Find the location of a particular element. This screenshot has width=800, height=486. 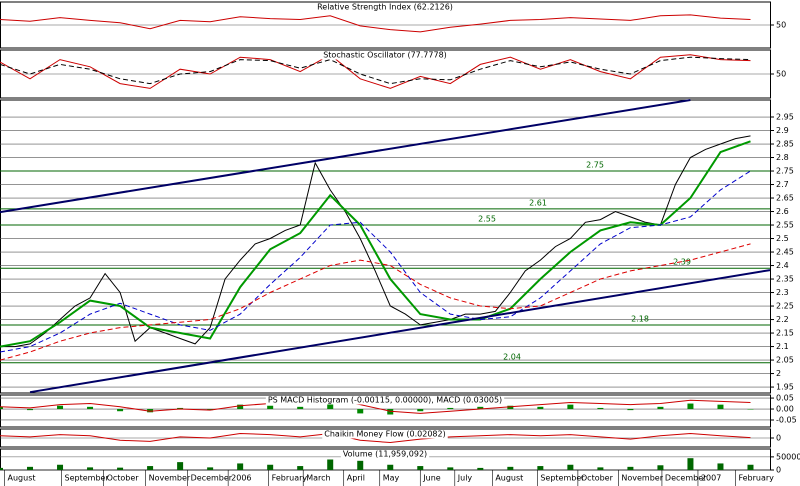

panel-title: Stochastic Oscillator (77.7778) is located at coordinates (385, 55).